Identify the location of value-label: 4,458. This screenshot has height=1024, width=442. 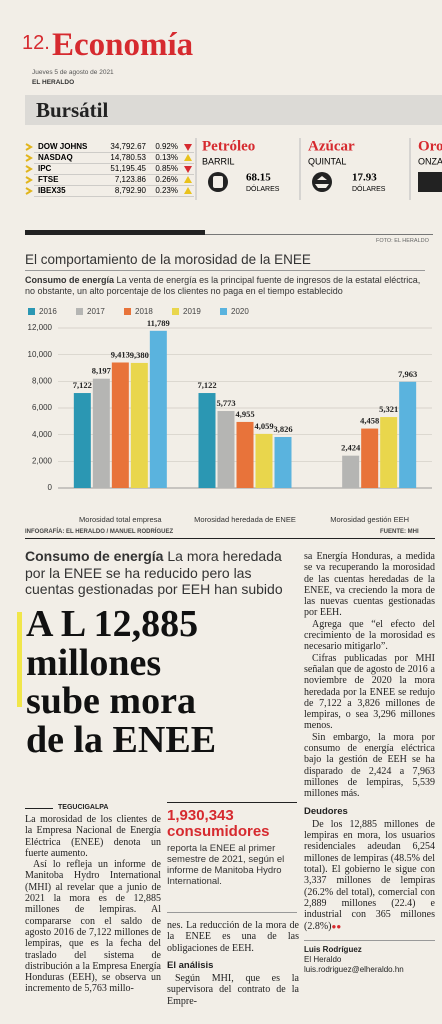
(369, 421).